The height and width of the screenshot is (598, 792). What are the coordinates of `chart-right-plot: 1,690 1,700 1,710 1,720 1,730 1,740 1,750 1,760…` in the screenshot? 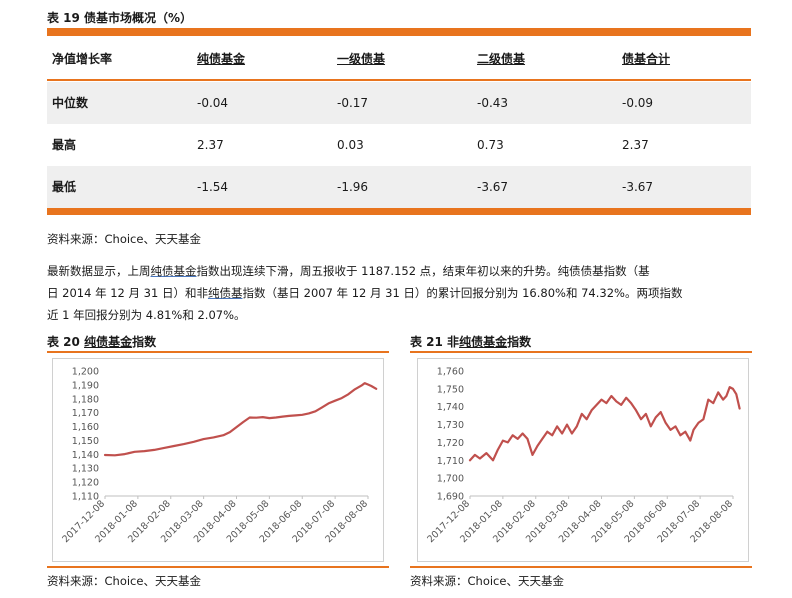 It's located at (583, 456).